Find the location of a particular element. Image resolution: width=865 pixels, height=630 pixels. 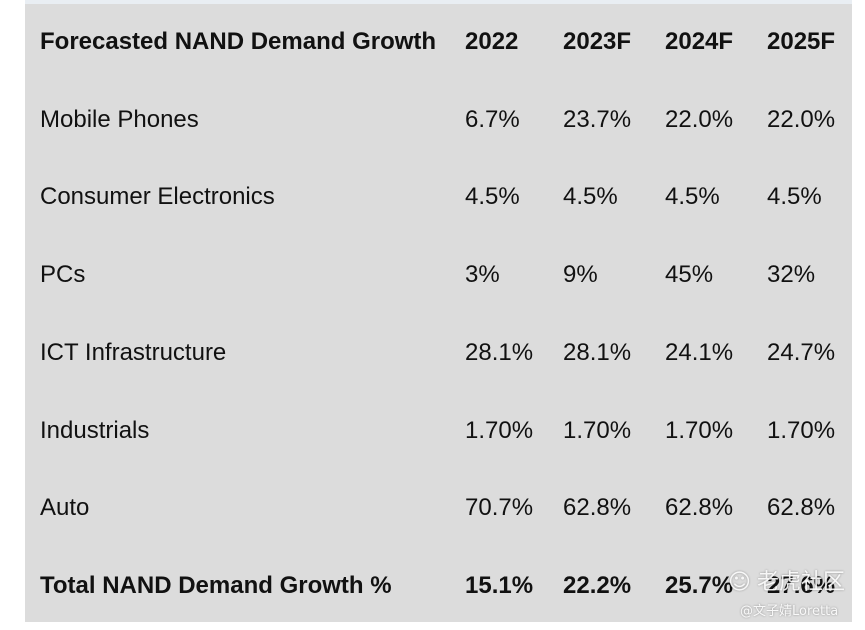

row-label: Mobile Phones is located at coordinates (119, 119).